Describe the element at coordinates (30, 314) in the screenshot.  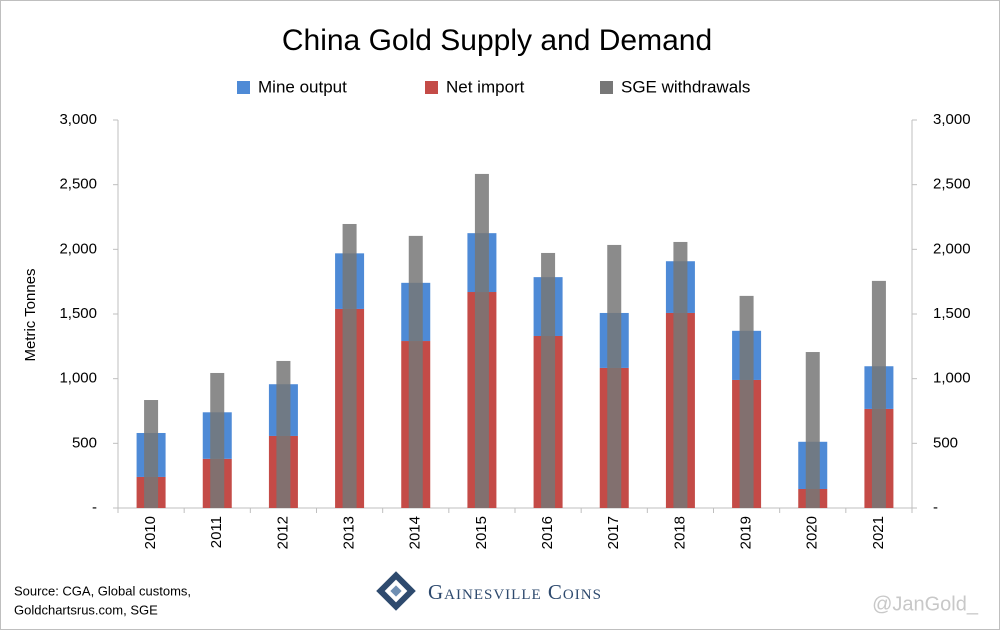
I see `y-axis-label: Metric Tonnes` at that location.